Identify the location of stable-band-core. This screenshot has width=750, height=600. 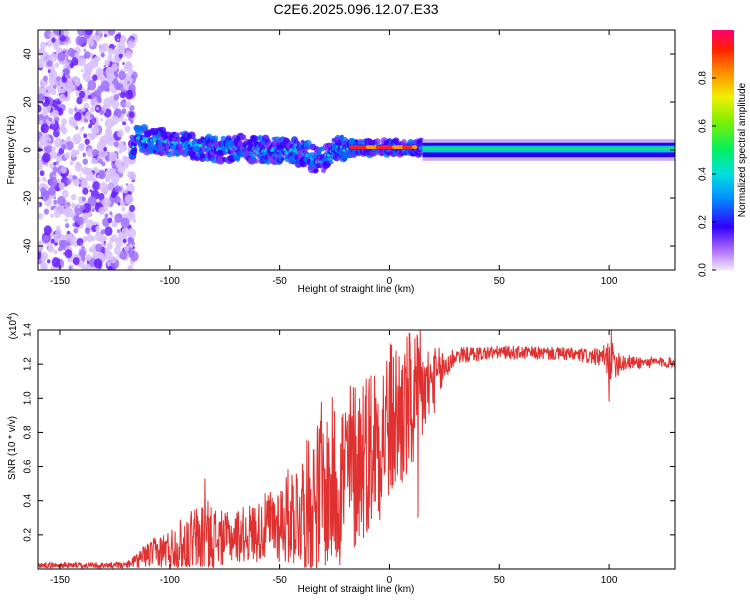
(548, 148).